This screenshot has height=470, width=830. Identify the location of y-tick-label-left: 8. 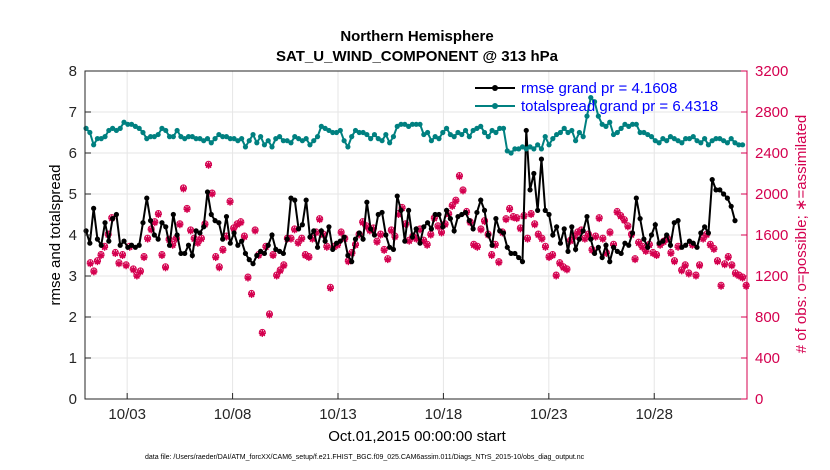
(73, 71).